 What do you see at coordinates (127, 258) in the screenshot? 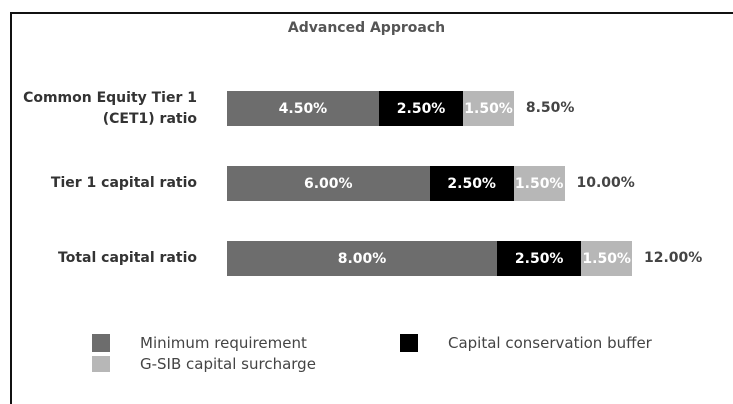
I see `category-label-line: Total capital ratio` at bounding box center [127, 258].